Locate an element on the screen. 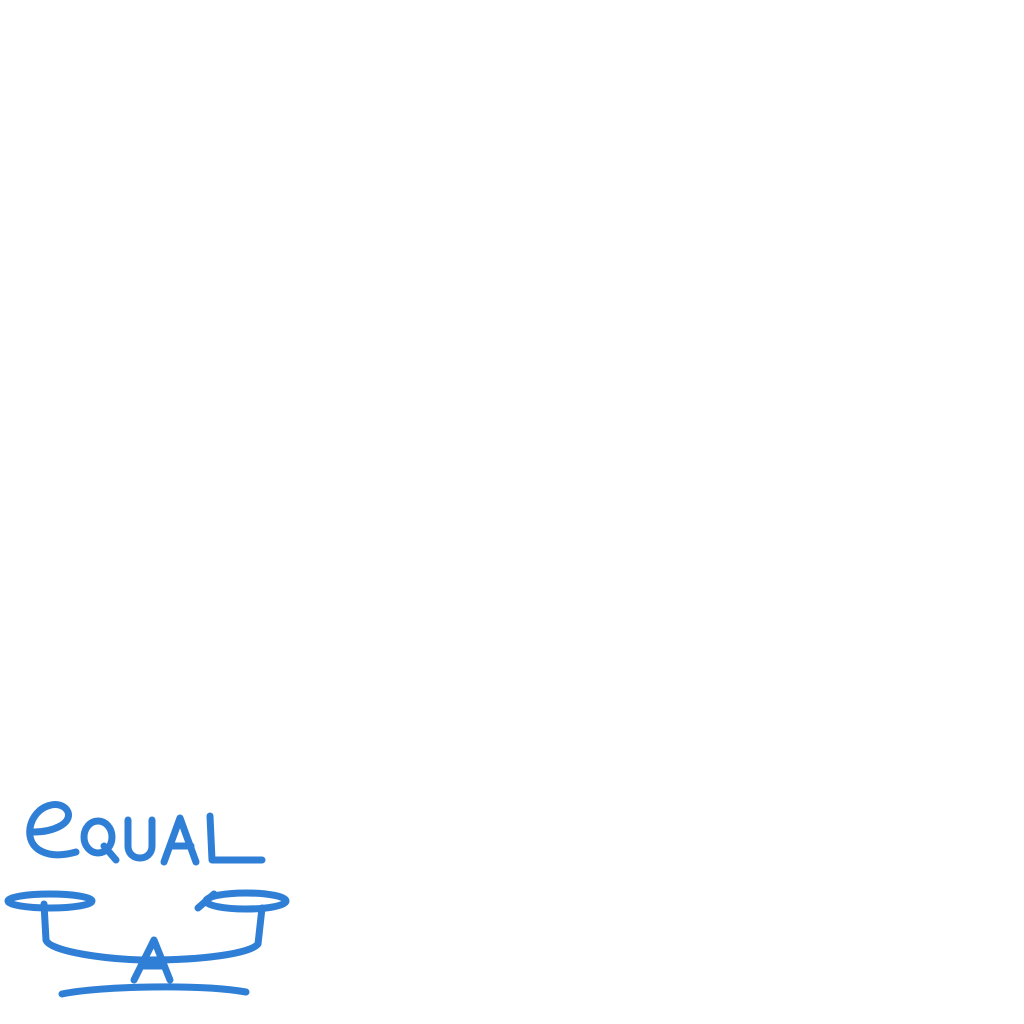 Image resolution: width=1024 pixels, height=1024 pixels. equal-logo is located at coordinates (150, 895).